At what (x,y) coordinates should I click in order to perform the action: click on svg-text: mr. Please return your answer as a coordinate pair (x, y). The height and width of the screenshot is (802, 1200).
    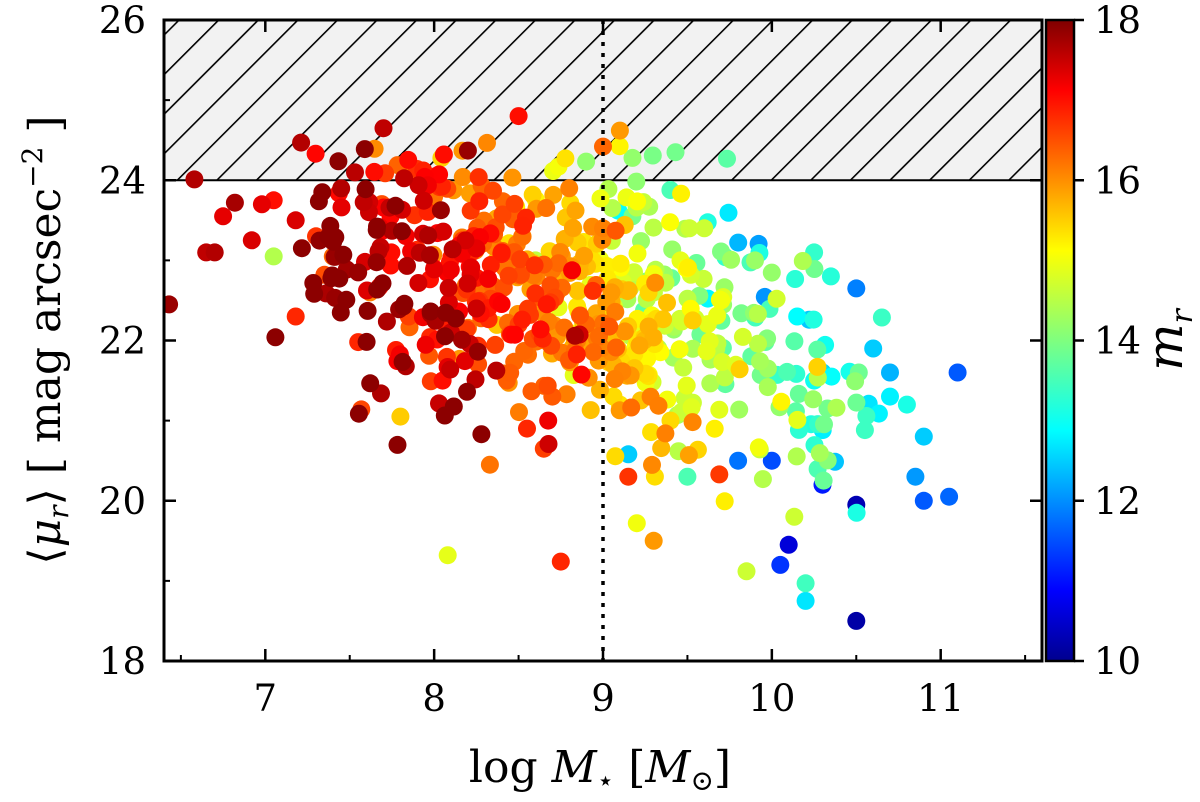
    Looking at the image, I should click on (1168, 338).